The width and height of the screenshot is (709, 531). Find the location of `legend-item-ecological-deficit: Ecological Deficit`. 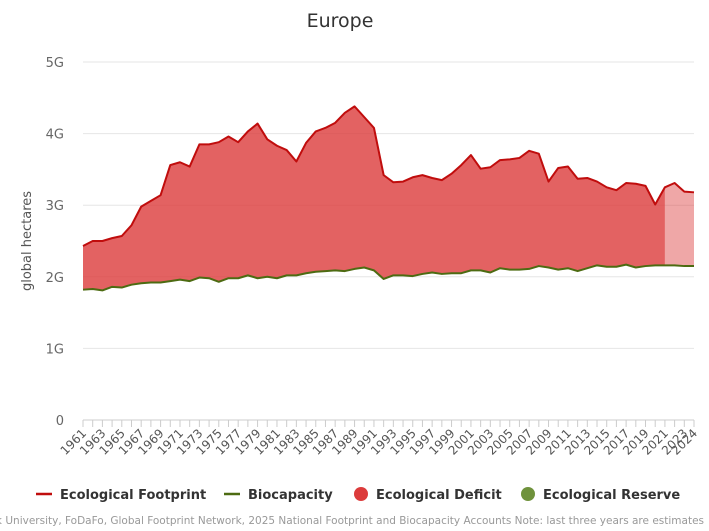

legend-item-ecological-deficit: Ecological Deficit is located at coordinates (428, 495).